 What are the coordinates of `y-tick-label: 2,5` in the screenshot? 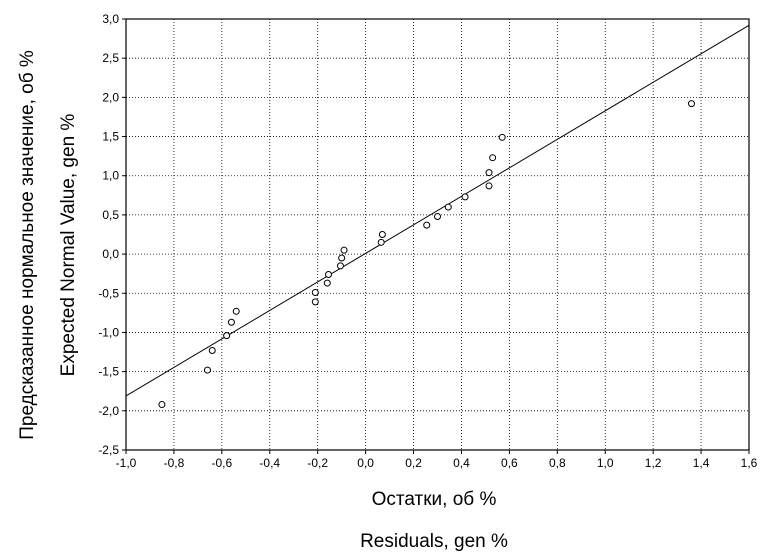 It's located at (110, 58).